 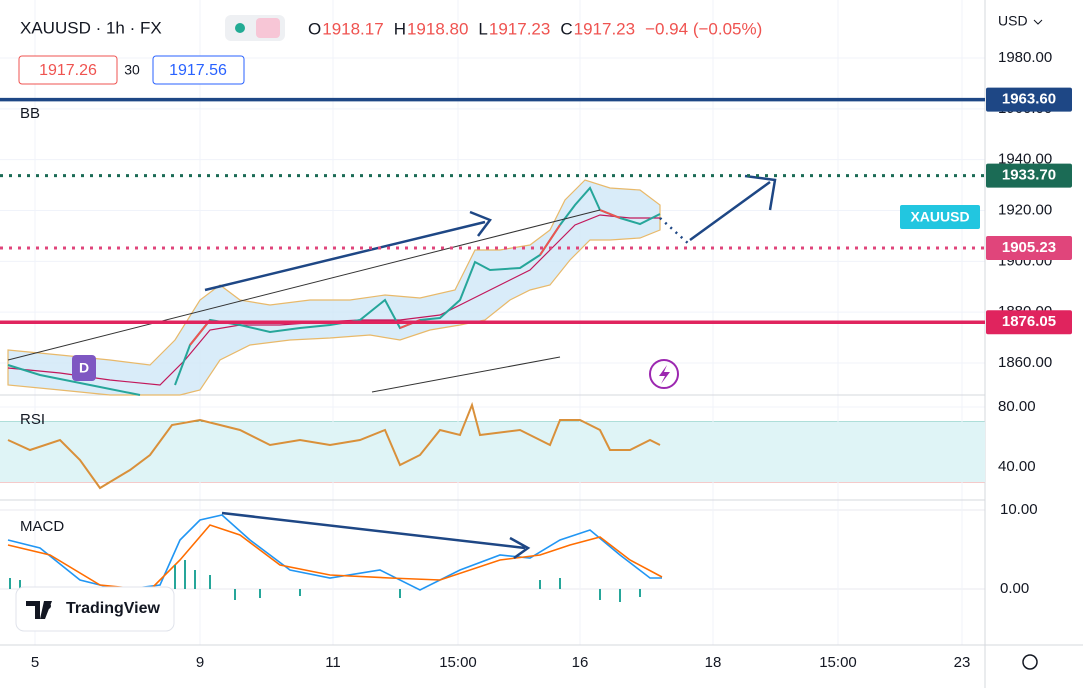 I want to click on ohlc-key: O, so click(x=314, y=28).